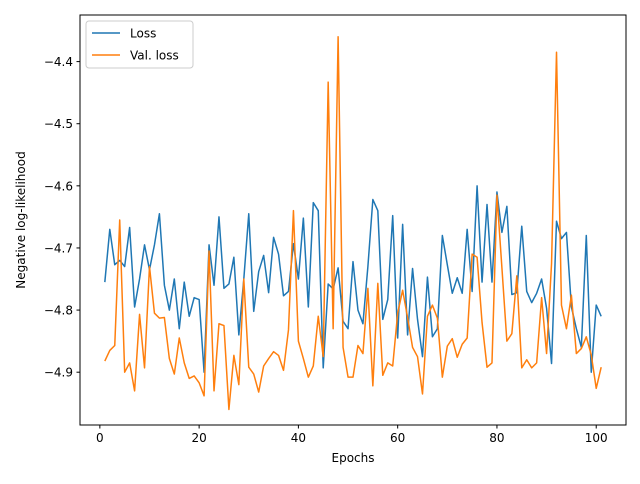 The height and width of the screenshot is (484, 640). Describe the element at coordinates (58, 248) in the screenshot. I see `y-tick-label: −4.7` at that location.